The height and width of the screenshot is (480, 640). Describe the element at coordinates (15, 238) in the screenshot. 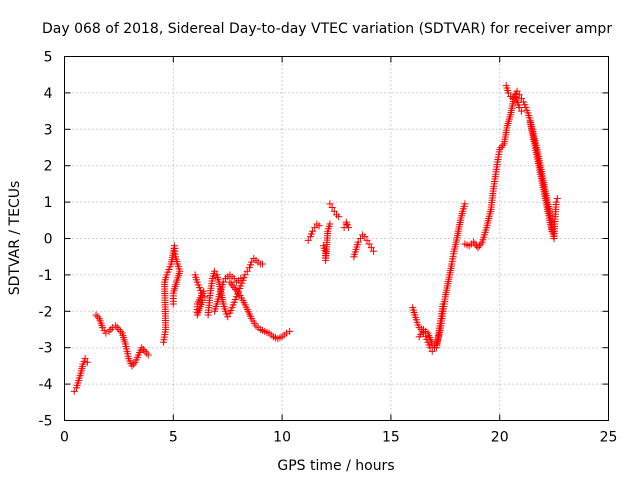

I see `y-axis-label: SDTVAR / TECUs` at that location.